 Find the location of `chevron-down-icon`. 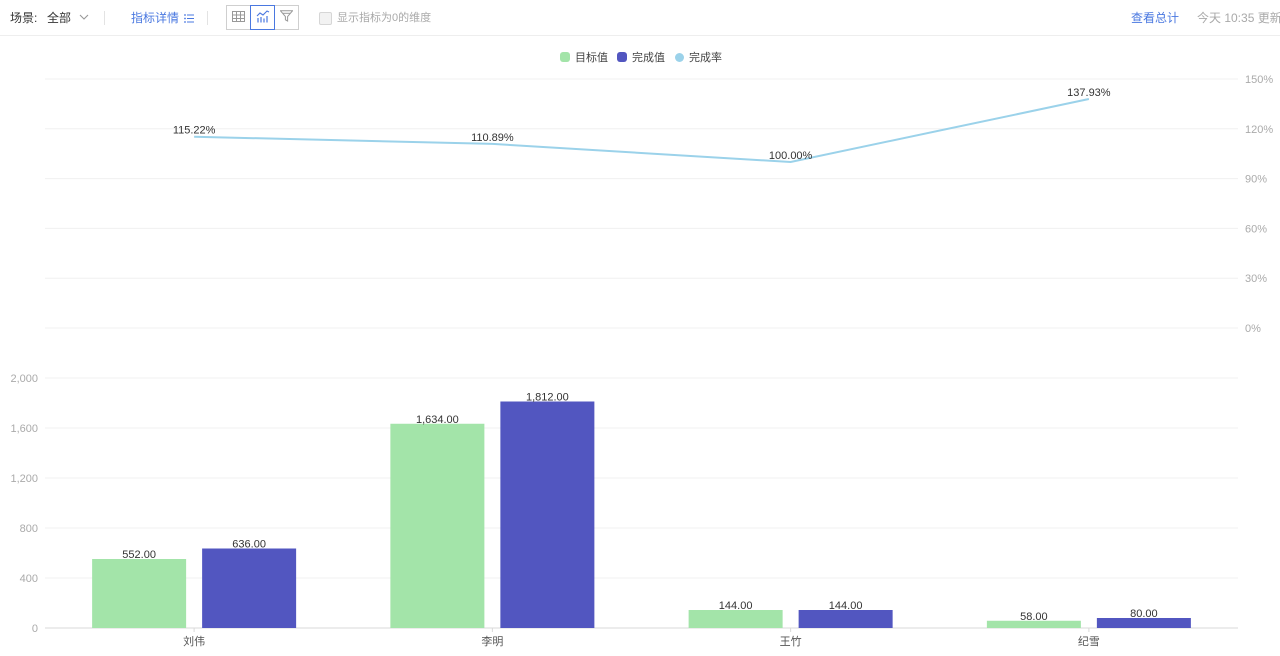

chevron-down-icon is located at coordinates (84, 17).